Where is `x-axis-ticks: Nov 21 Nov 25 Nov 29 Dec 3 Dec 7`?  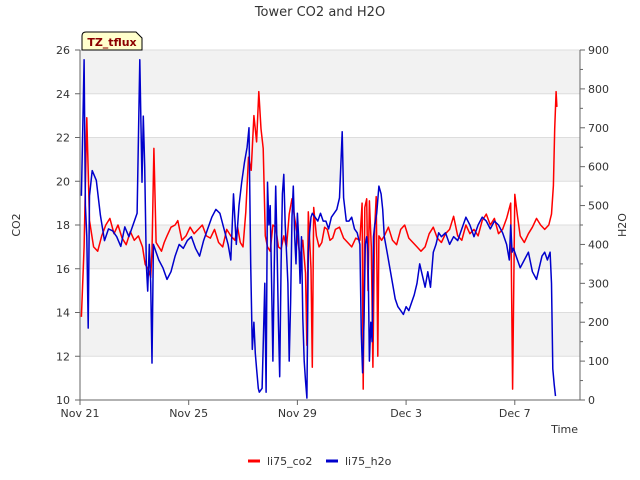 x-axis-ticks: Nov 21 Nov 25 Nov 29 Dec 3 Dec 7 is located at coordinates (296, 410).